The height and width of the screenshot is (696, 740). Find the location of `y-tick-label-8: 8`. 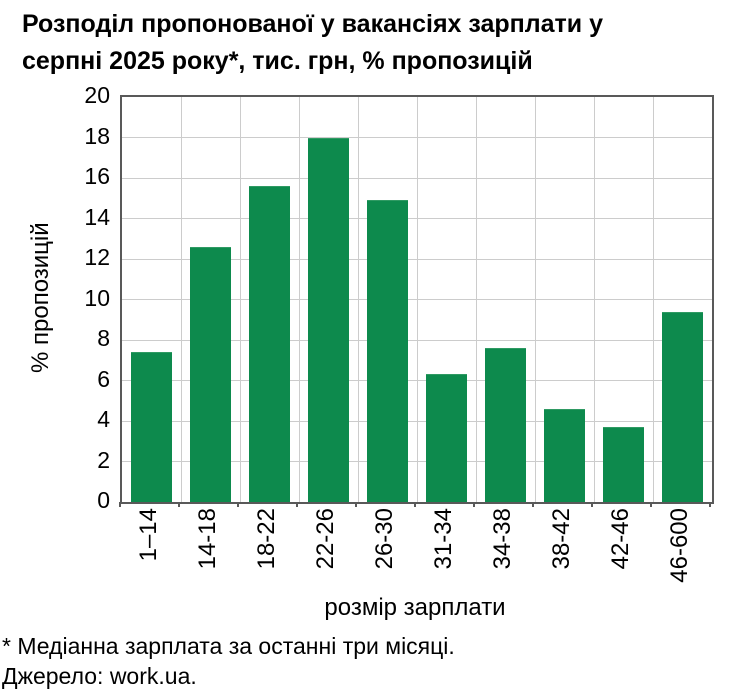

y-tick-label-8: 8 is located at coordinates (103, 338).